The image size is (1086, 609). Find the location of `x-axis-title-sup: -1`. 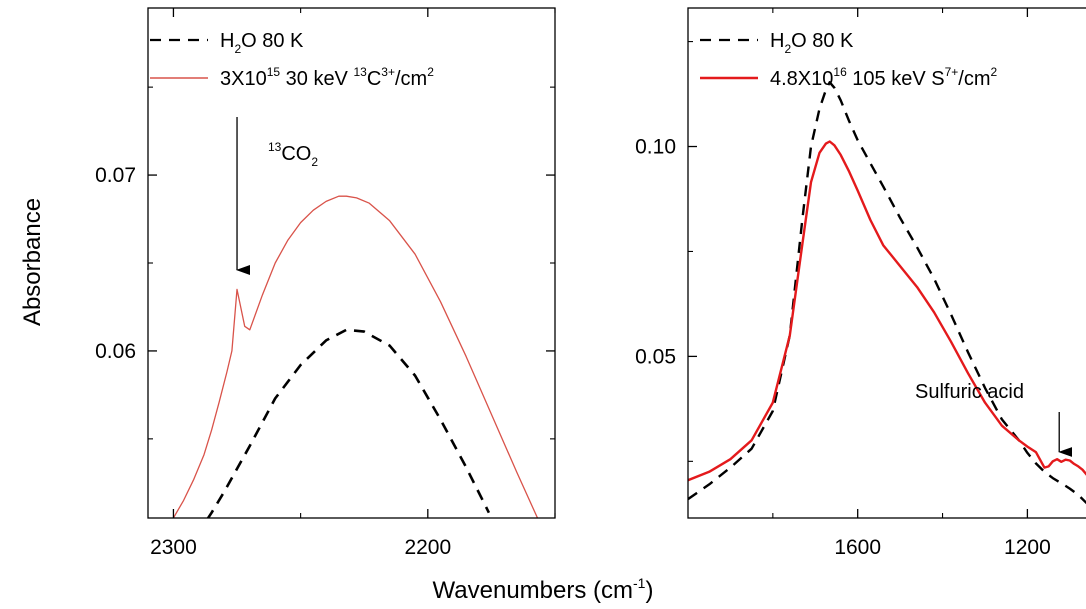

x-axis-title-sup: -1 is located at coordinates (639, 583).